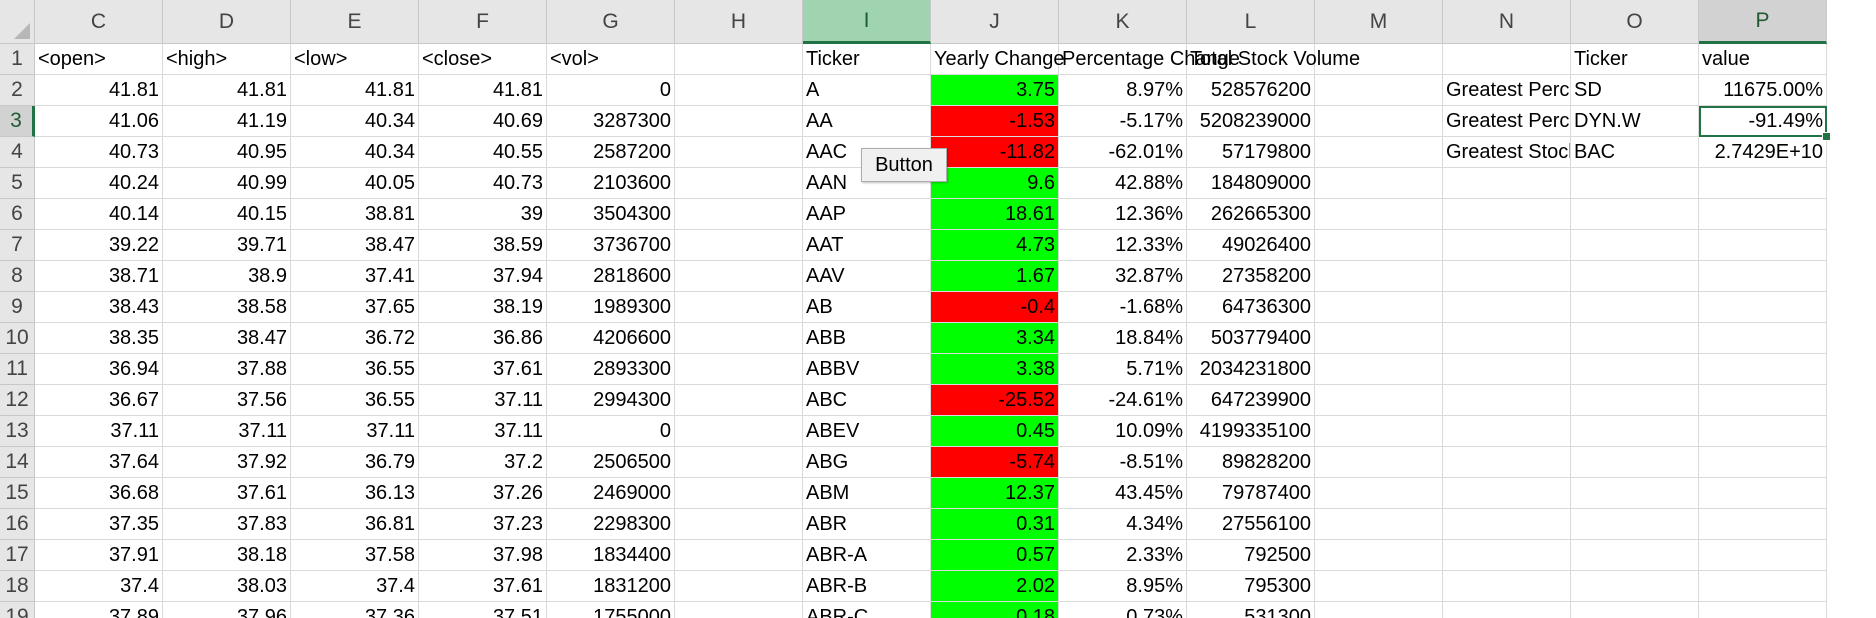 The image size is (1876, 618). Describe the element at coordinates (1123, 555) in the screenshot. I see `cell-k17: 2.33%` at that location.